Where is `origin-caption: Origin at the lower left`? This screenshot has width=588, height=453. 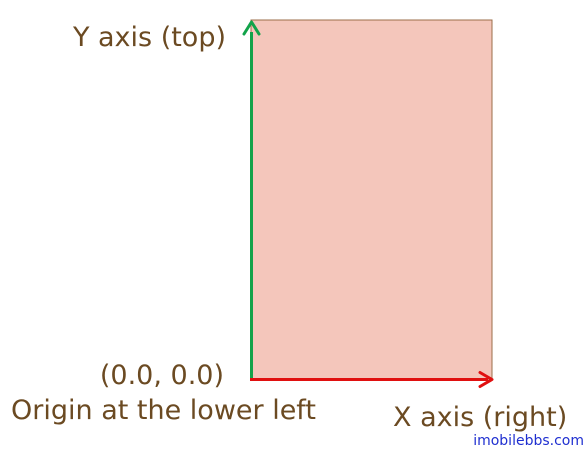 origin-caption: Origin at the lower left is located at coordinates (163, 410).